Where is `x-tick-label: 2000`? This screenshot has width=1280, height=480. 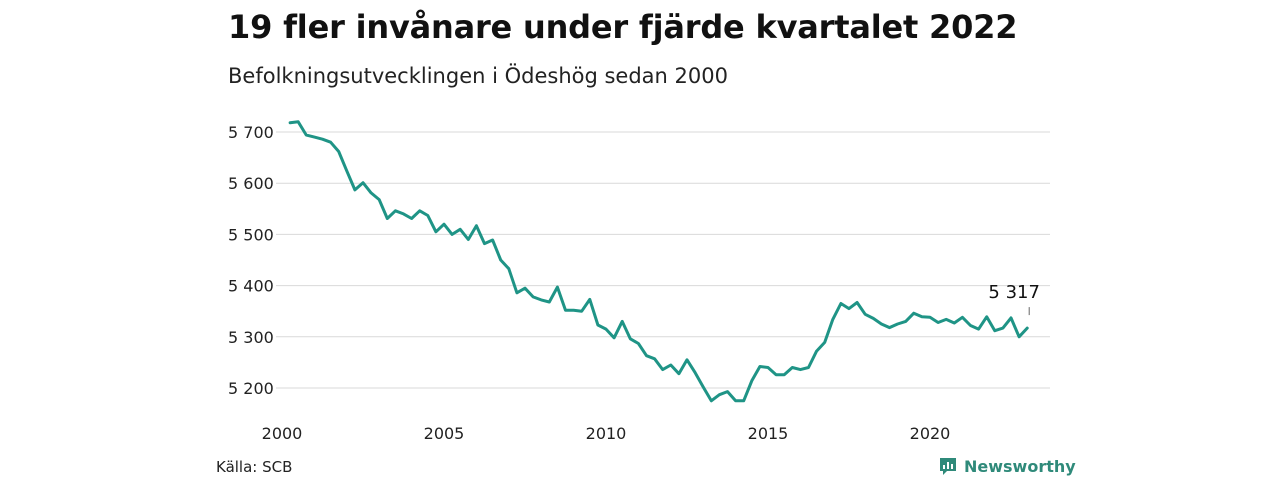 x-tick-label: 2000 is located at coordinates (282, 433).